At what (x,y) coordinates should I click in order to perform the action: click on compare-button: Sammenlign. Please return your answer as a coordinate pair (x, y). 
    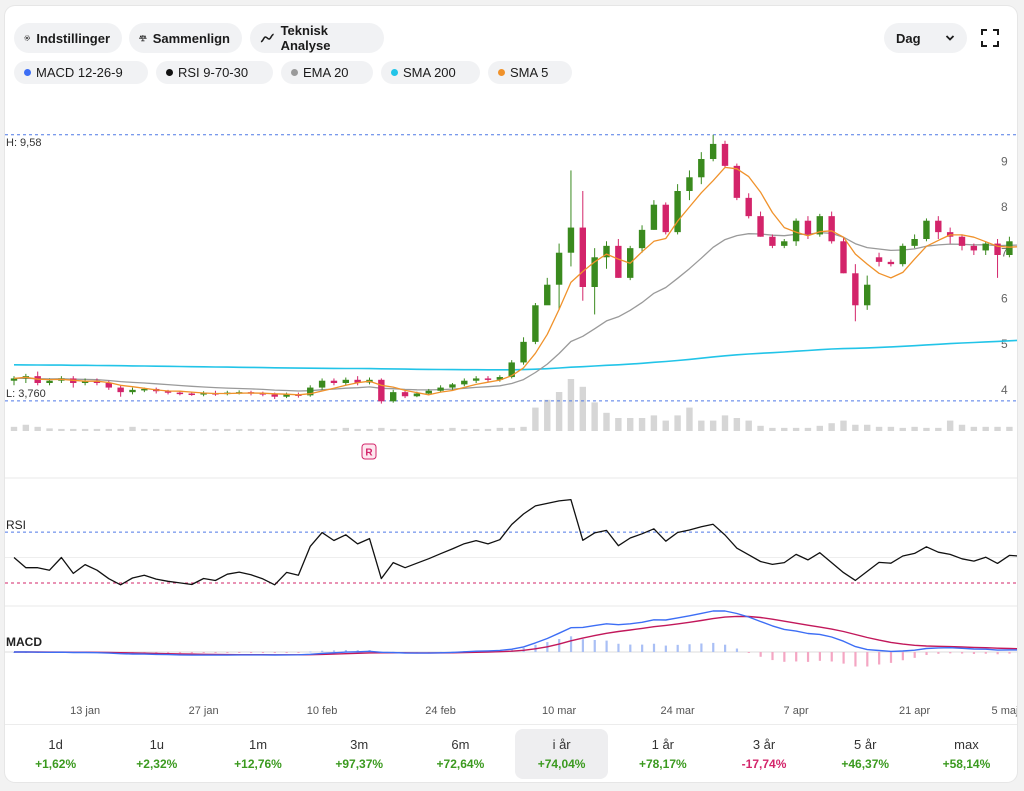
    Looking at the image, I should click on (185, 38).